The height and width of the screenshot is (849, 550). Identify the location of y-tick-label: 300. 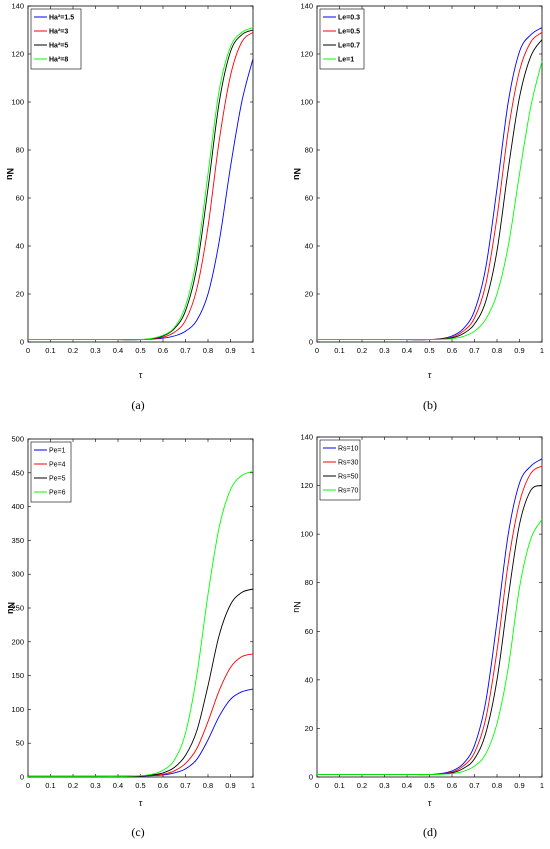
(17, 574).